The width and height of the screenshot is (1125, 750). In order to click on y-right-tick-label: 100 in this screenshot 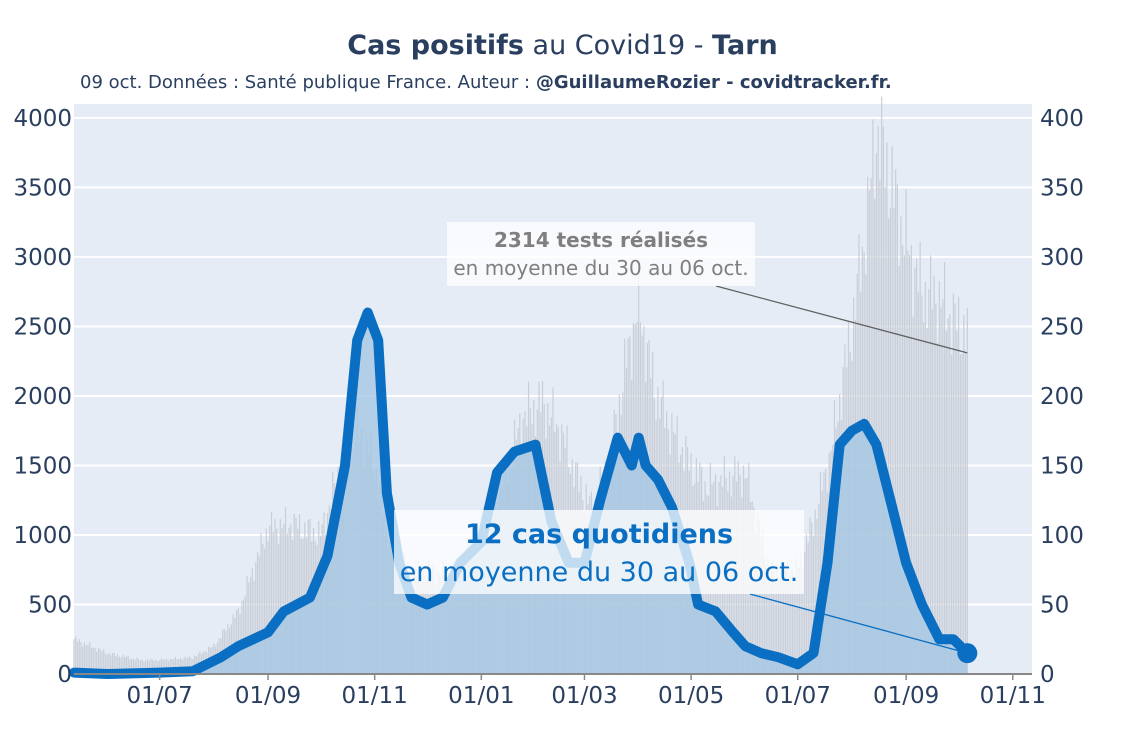, I will do `click(1062, 536)`.